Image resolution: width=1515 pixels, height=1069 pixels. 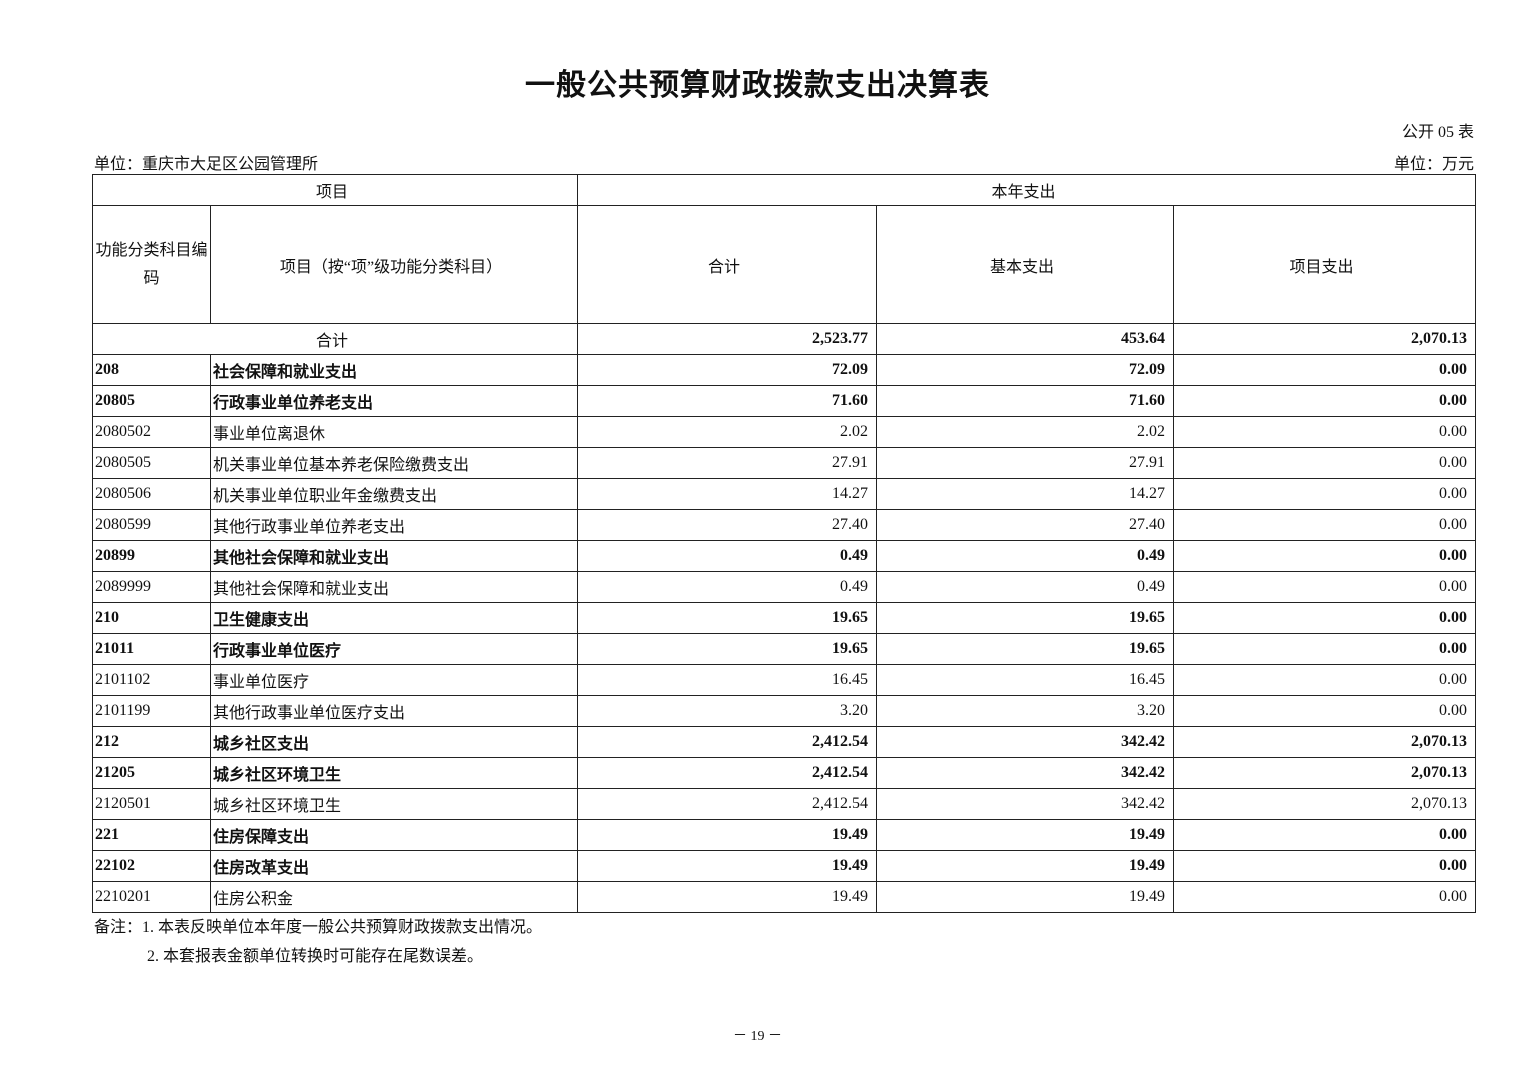 I want to click on table-row: 20899 其他社会保障和就业支出 0.49 0.49 0.00, so click(x=784, y=556).